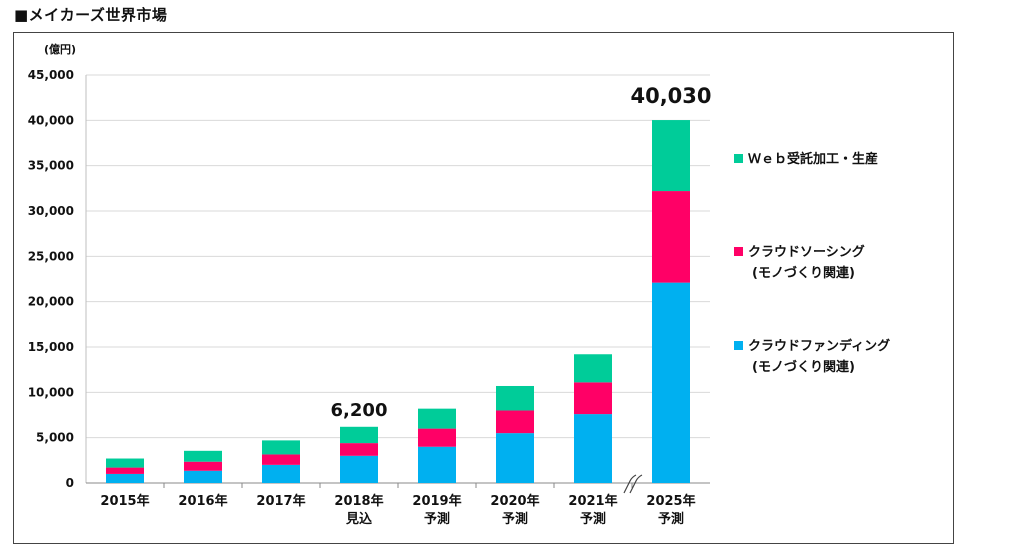 The height and width of the screenshot is (552, 1022). I want to click on legend-label: Ｗｅｂ受託加工・生産, so click(813, 159).